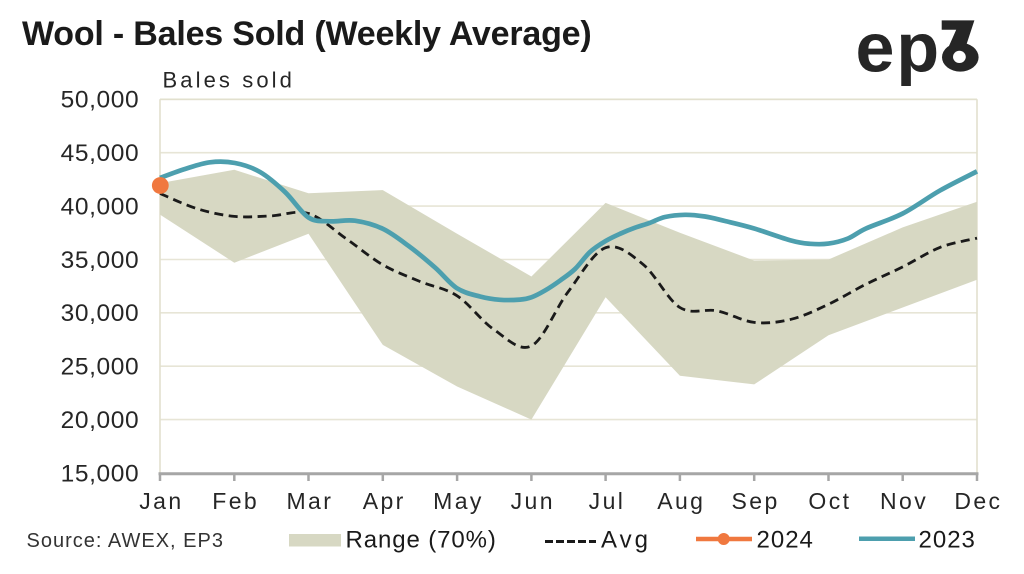 The width and height of the screenshot is (1024, 574). Describe the element at coordinates (100, 473) in the screenshot. I see `svg-text: 15,000` at that location.